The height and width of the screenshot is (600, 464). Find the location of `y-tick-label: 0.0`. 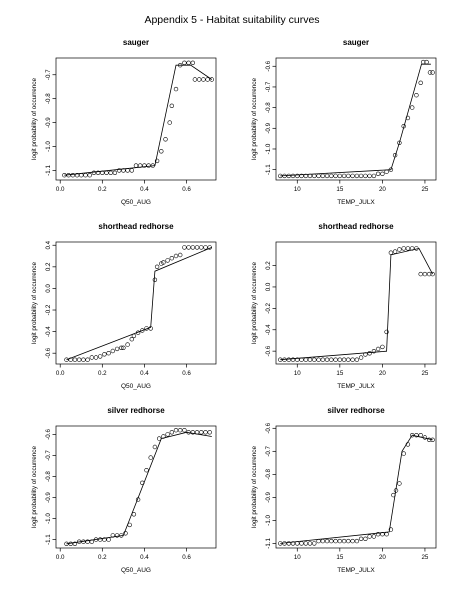

y-tick-label: 0.0 is located at coordinates (48, 288).